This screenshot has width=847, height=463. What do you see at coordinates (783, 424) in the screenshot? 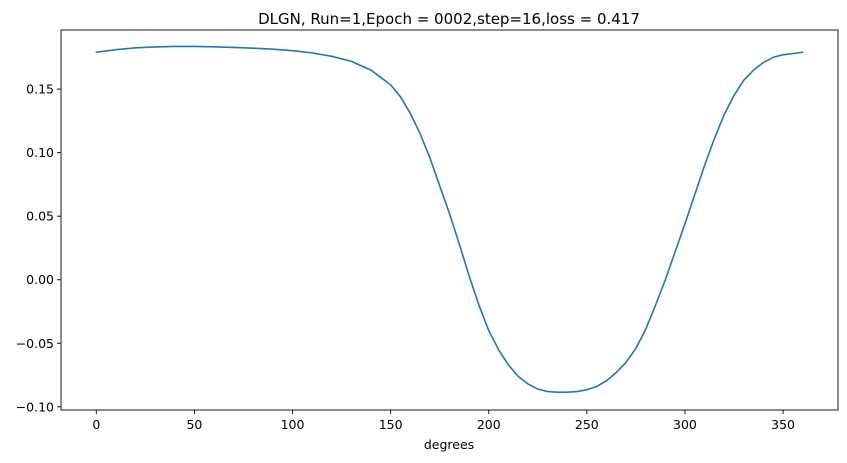
I see `x-tick-label: 350` at bounding box center [783, 424].